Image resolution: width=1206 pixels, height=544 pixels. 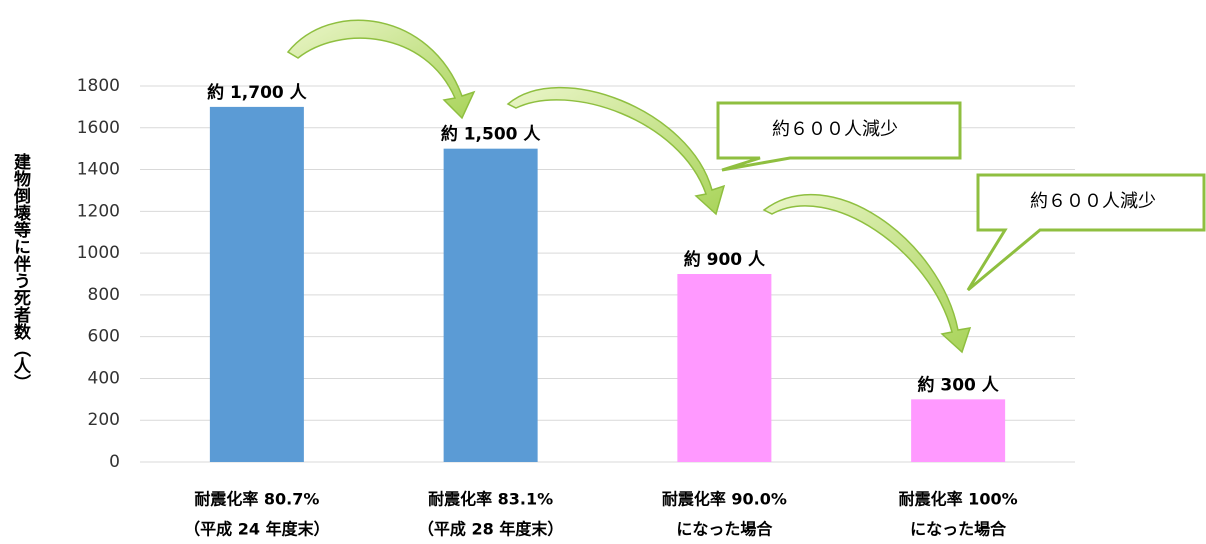 I want to click on callouts, so click(x=961, y=196).